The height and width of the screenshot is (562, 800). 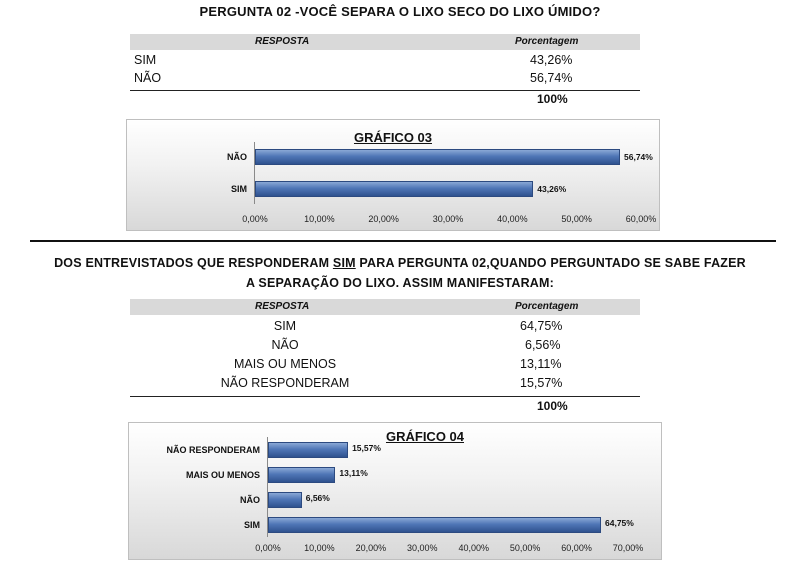 I want to click on row-value: 6,56%, so click(x=543, y=345).